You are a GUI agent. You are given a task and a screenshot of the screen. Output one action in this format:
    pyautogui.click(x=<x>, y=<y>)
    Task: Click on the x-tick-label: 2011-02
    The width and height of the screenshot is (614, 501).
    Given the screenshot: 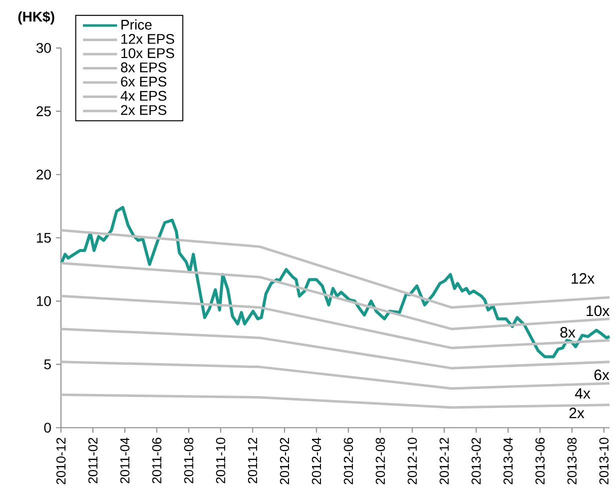 What is the action you would take?
    pyautogui.click(x=93, y=461)
    